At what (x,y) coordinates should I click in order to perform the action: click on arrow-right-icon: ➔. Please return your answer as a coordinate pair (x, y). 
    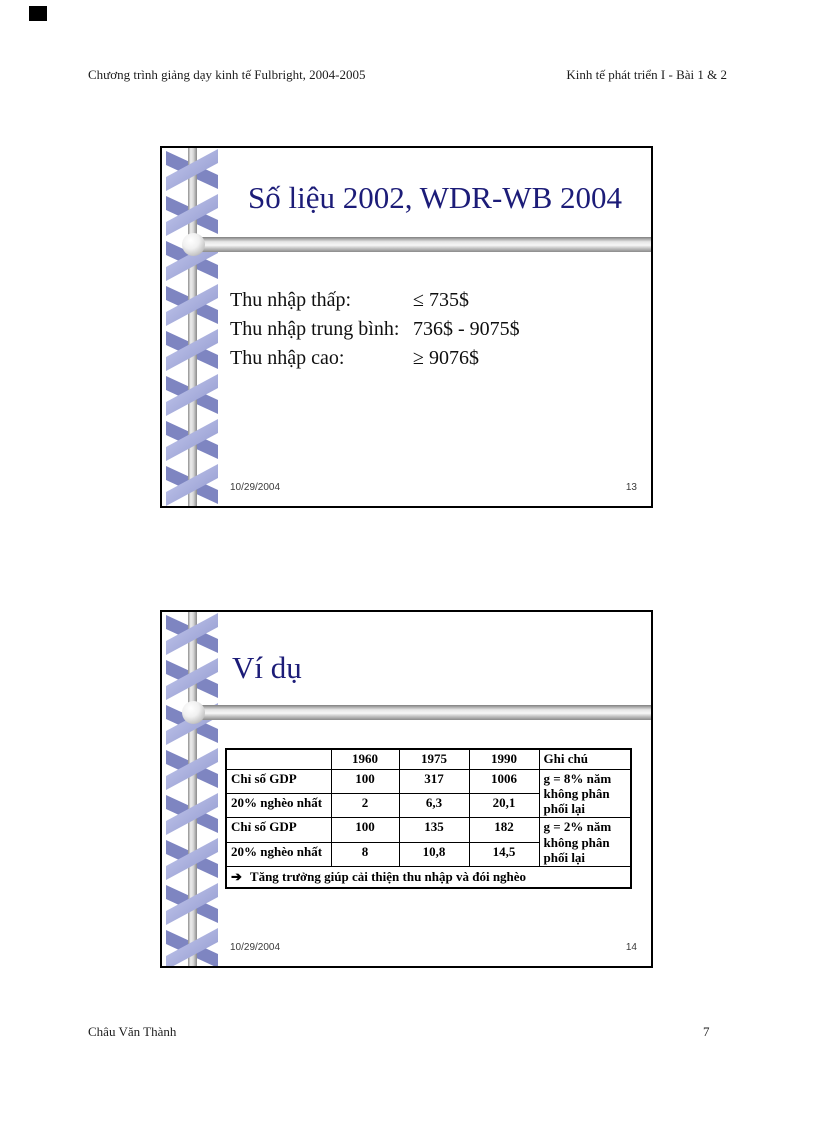
    Looking at the image, I should click on (236, 877).